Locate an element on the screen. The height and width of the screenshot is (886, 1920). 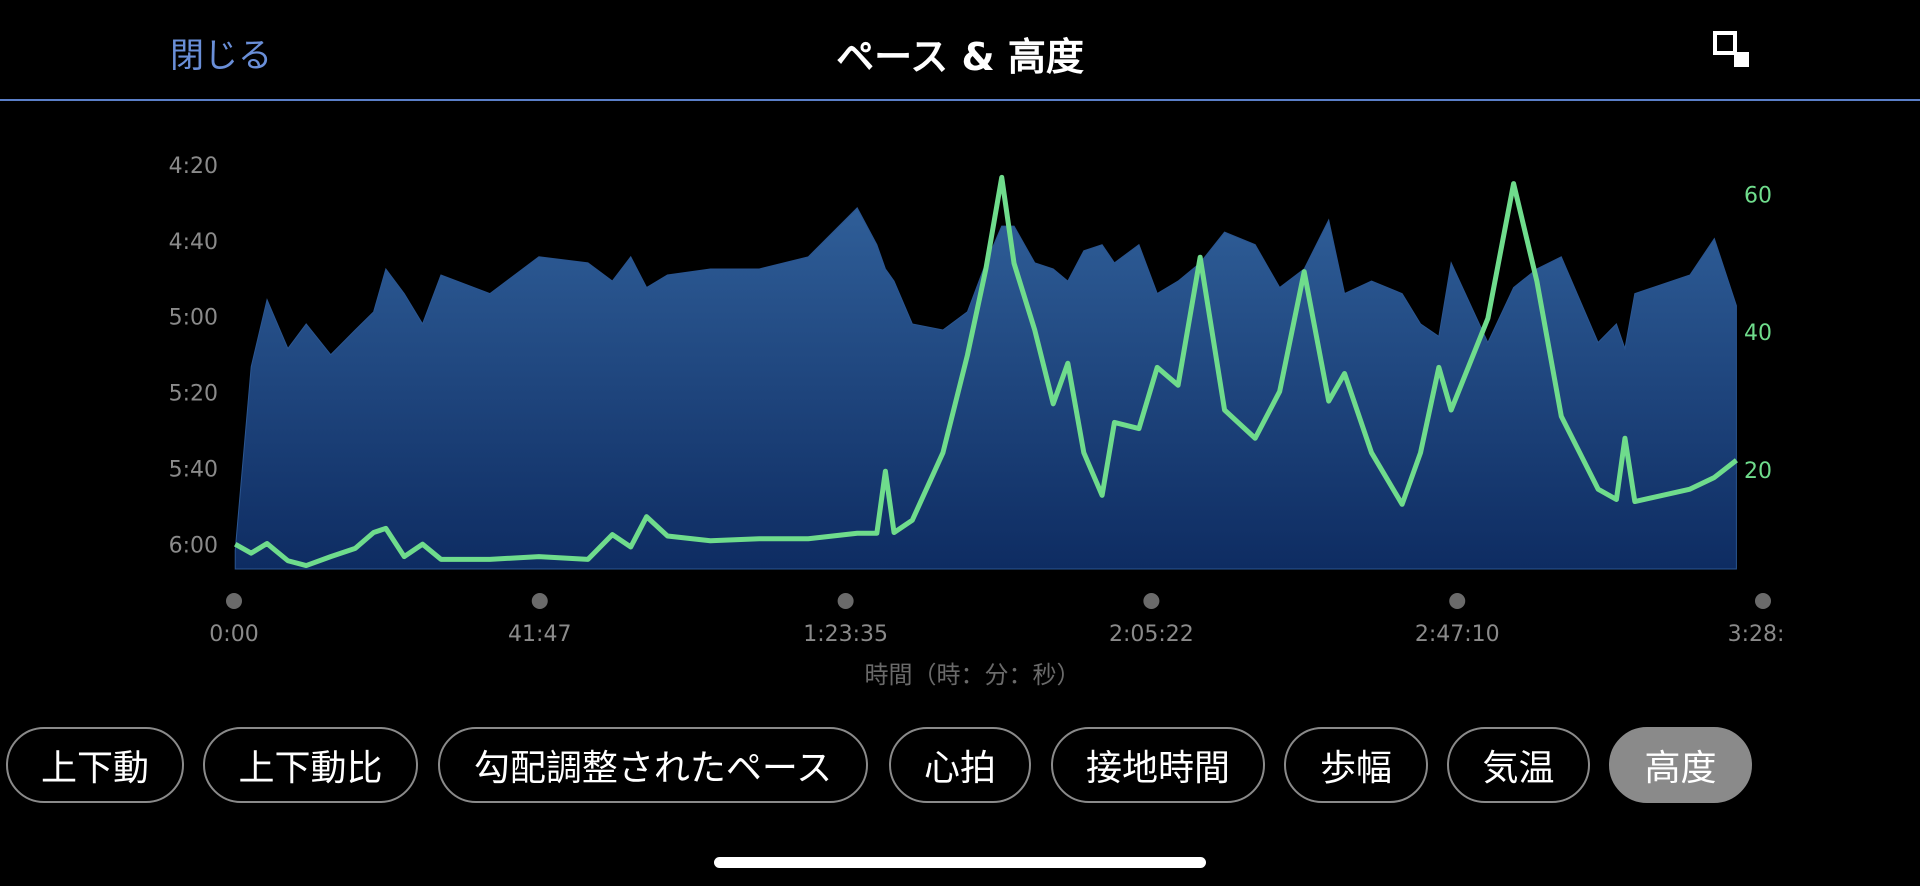
y-tick-label: 6:00 is located at coordinates (193, 545).